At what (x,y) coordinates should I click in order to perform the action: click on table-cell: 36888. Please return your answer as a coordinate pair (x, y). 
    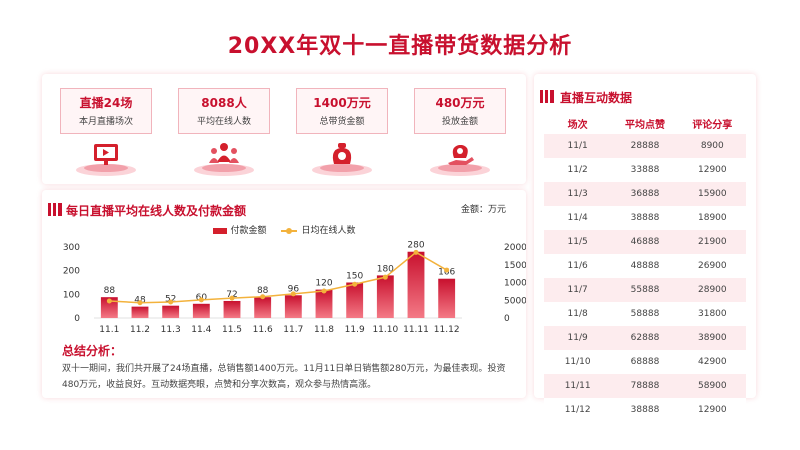
    Looking at the image, I should click on (645, 194).